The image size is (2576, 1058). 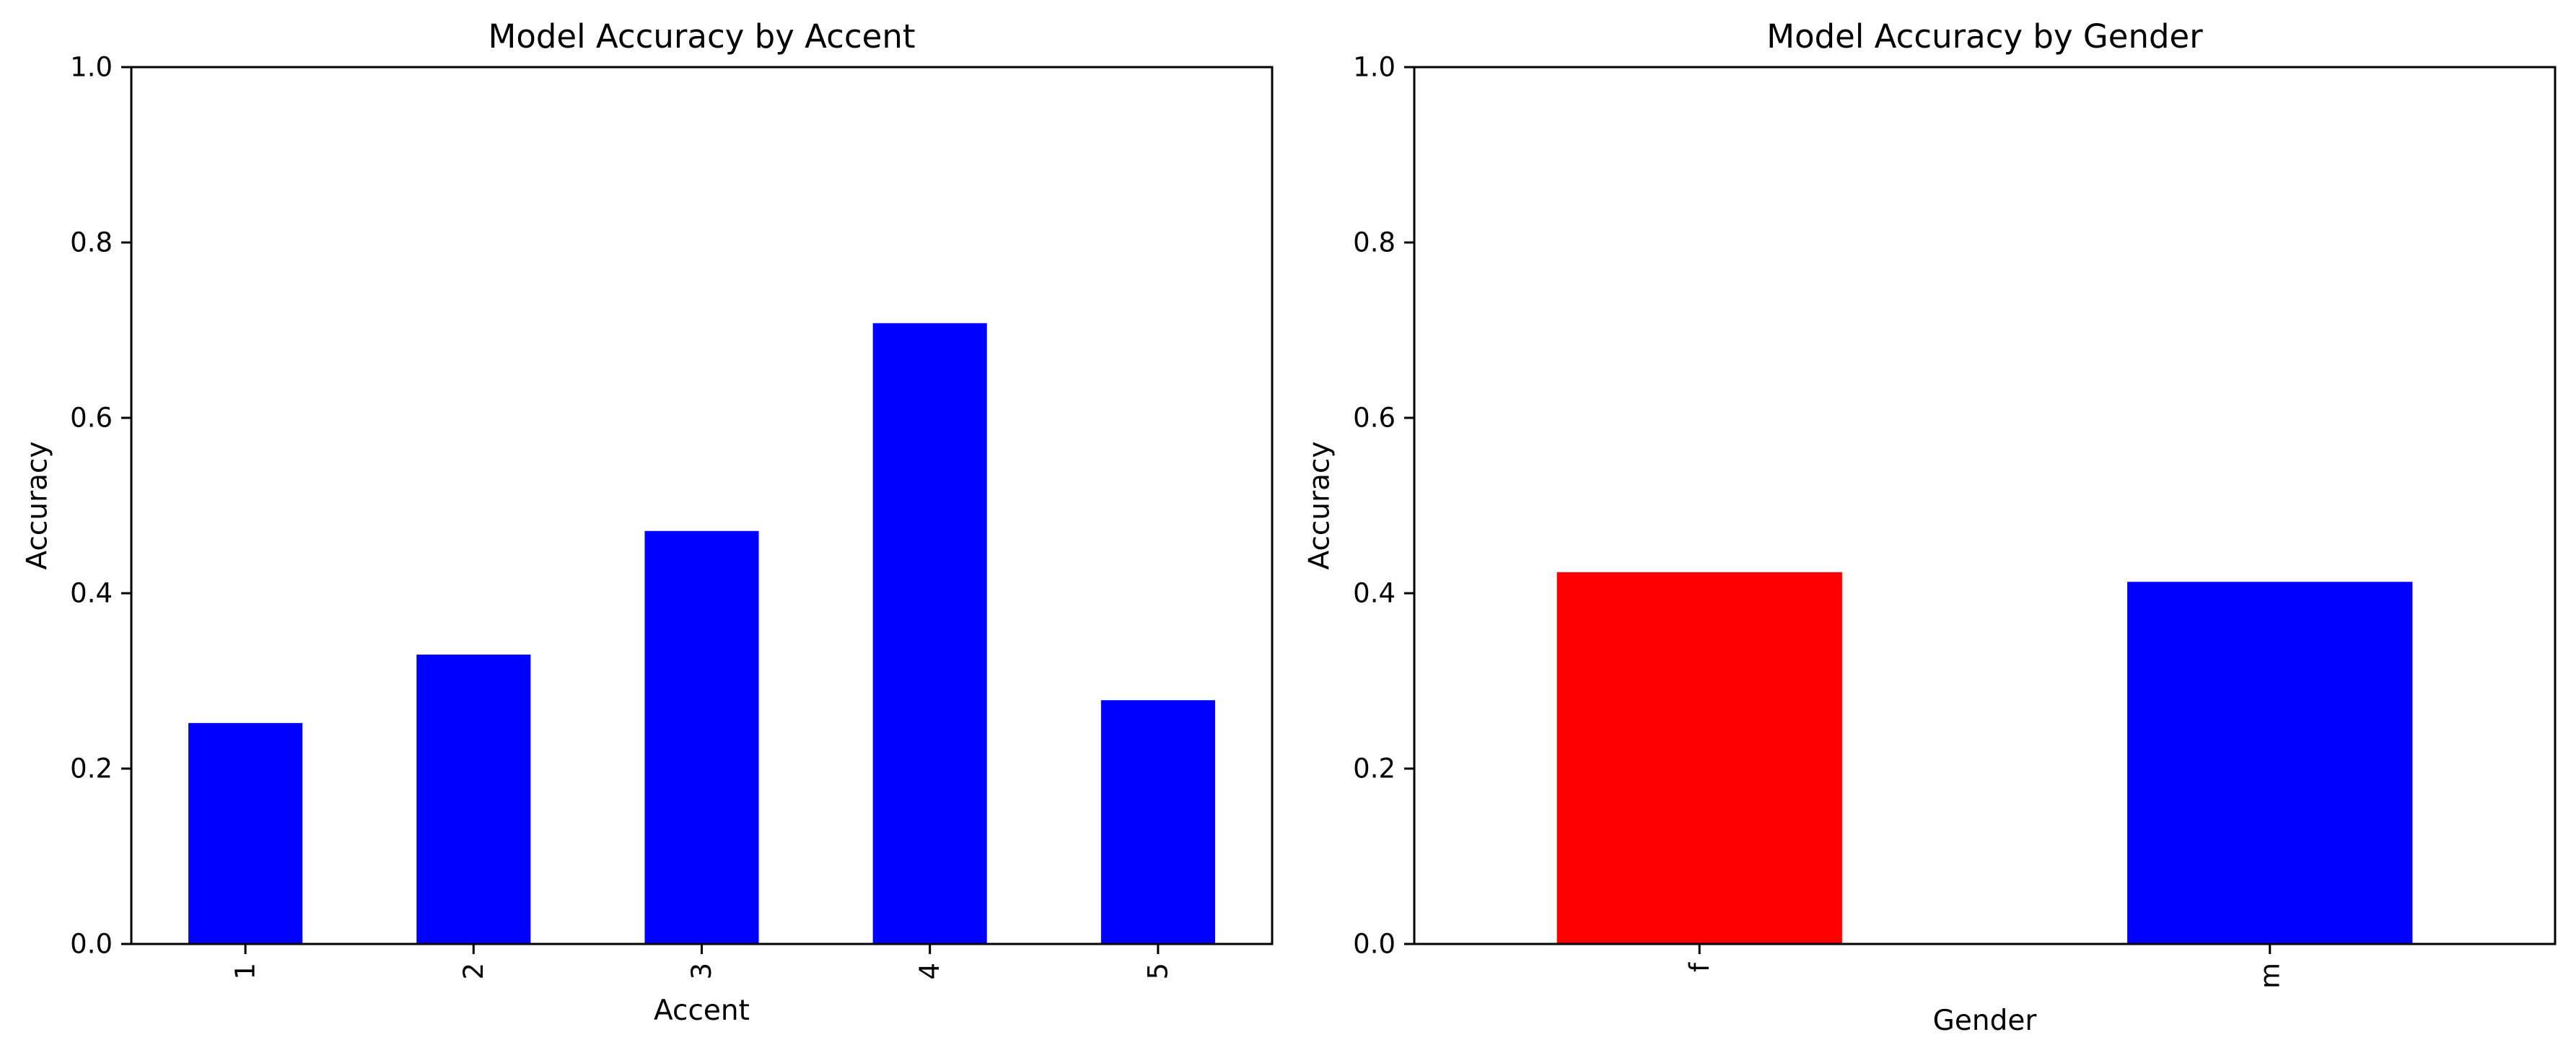 What do you see at coordinates (702, 36) in the screenshot?
I see `accent-chart-title: Model Accuracy by Accent` at bounding box center [702, 36].